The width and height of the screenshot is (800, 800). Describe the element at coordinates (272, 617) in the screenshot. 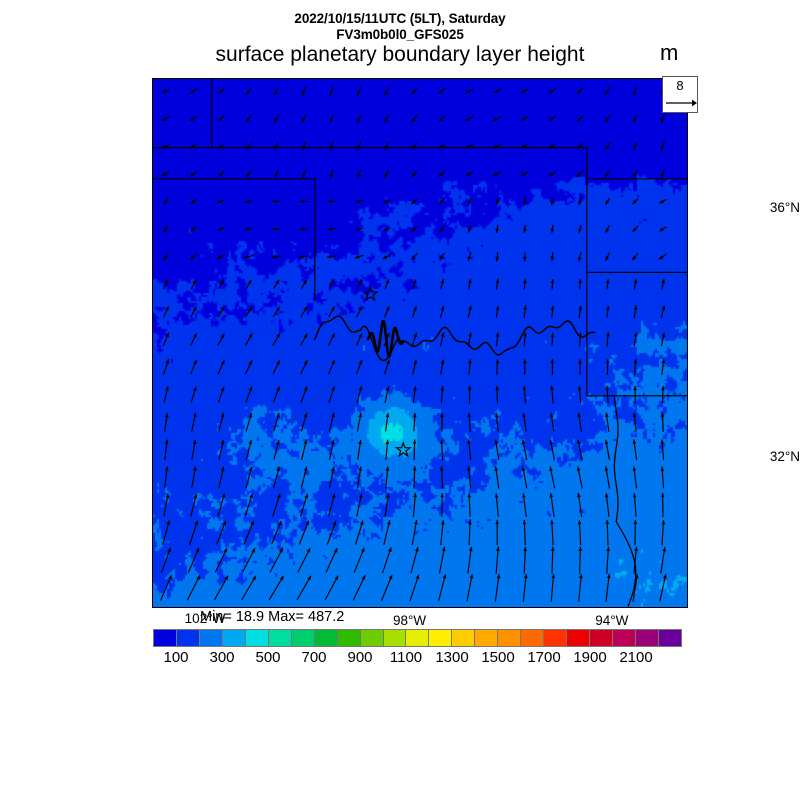

I see `min-max-annotation: Min= 18.9 Max= 487.2` at that location.